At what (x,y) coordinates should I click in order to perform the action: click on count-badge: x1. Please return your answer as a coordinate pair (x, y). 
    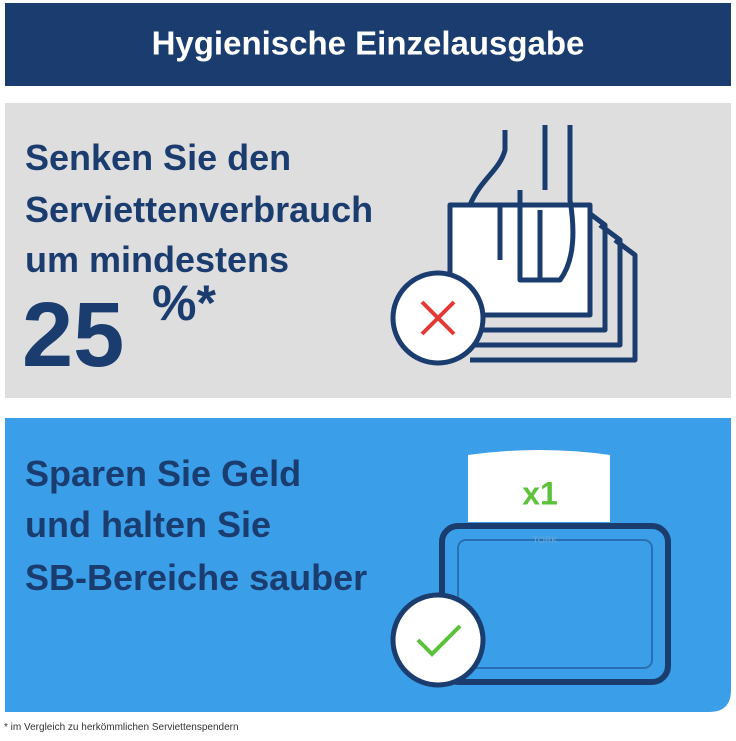
    Looking at the image, I should click on (540, 493).